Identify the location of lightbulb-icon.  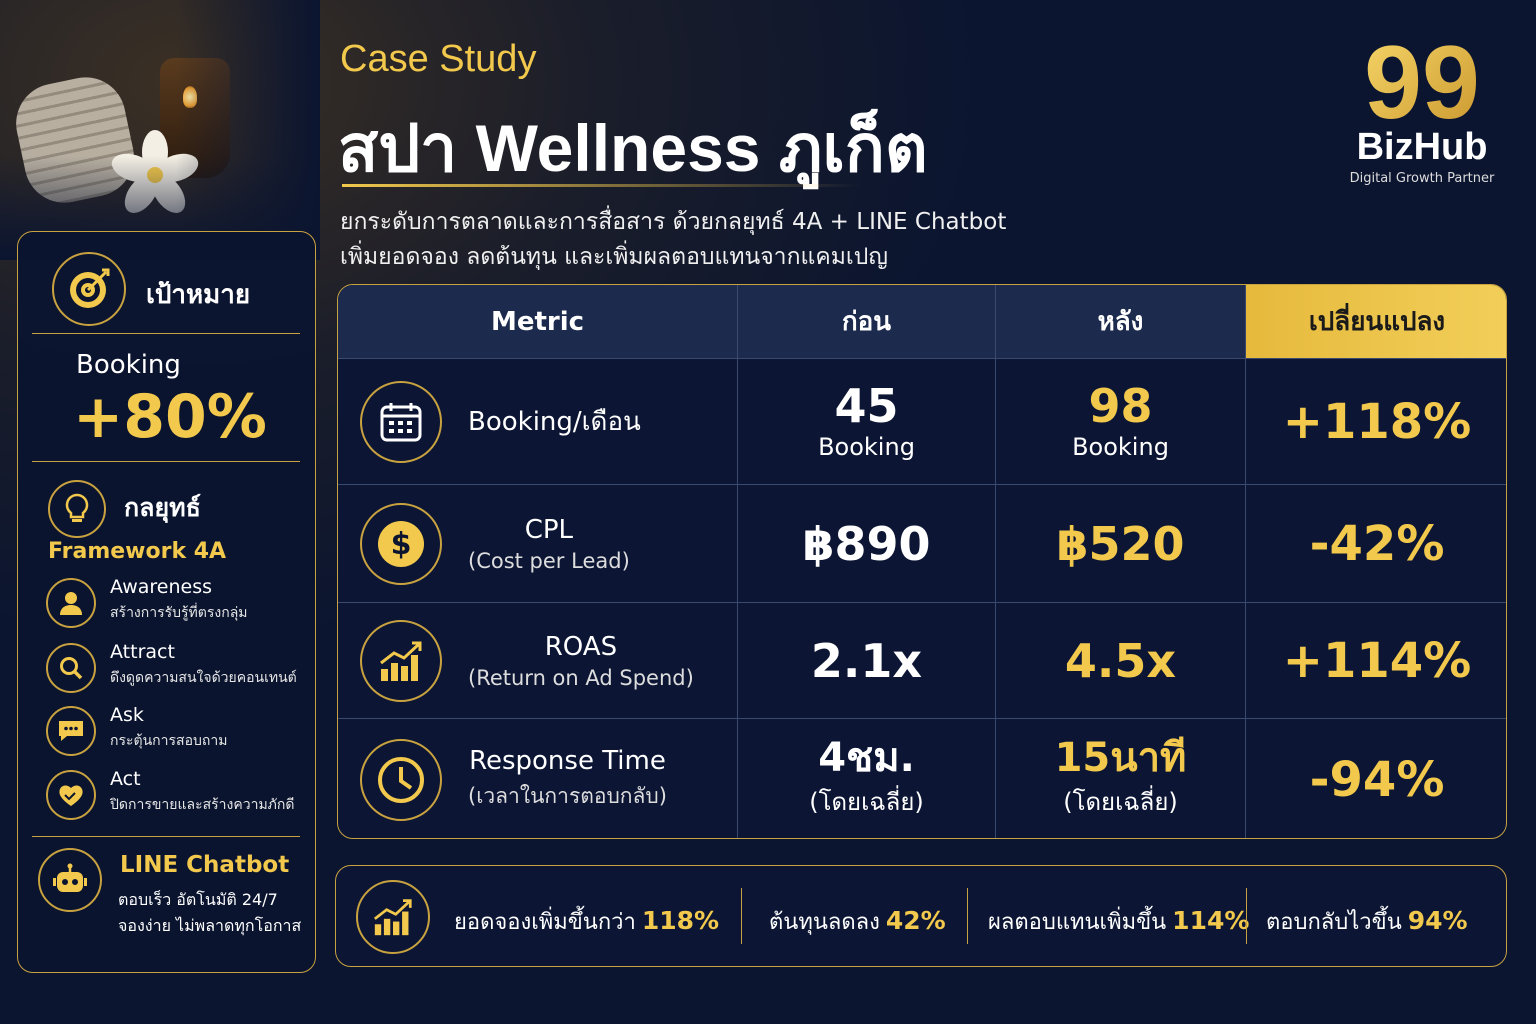
(77, 509).